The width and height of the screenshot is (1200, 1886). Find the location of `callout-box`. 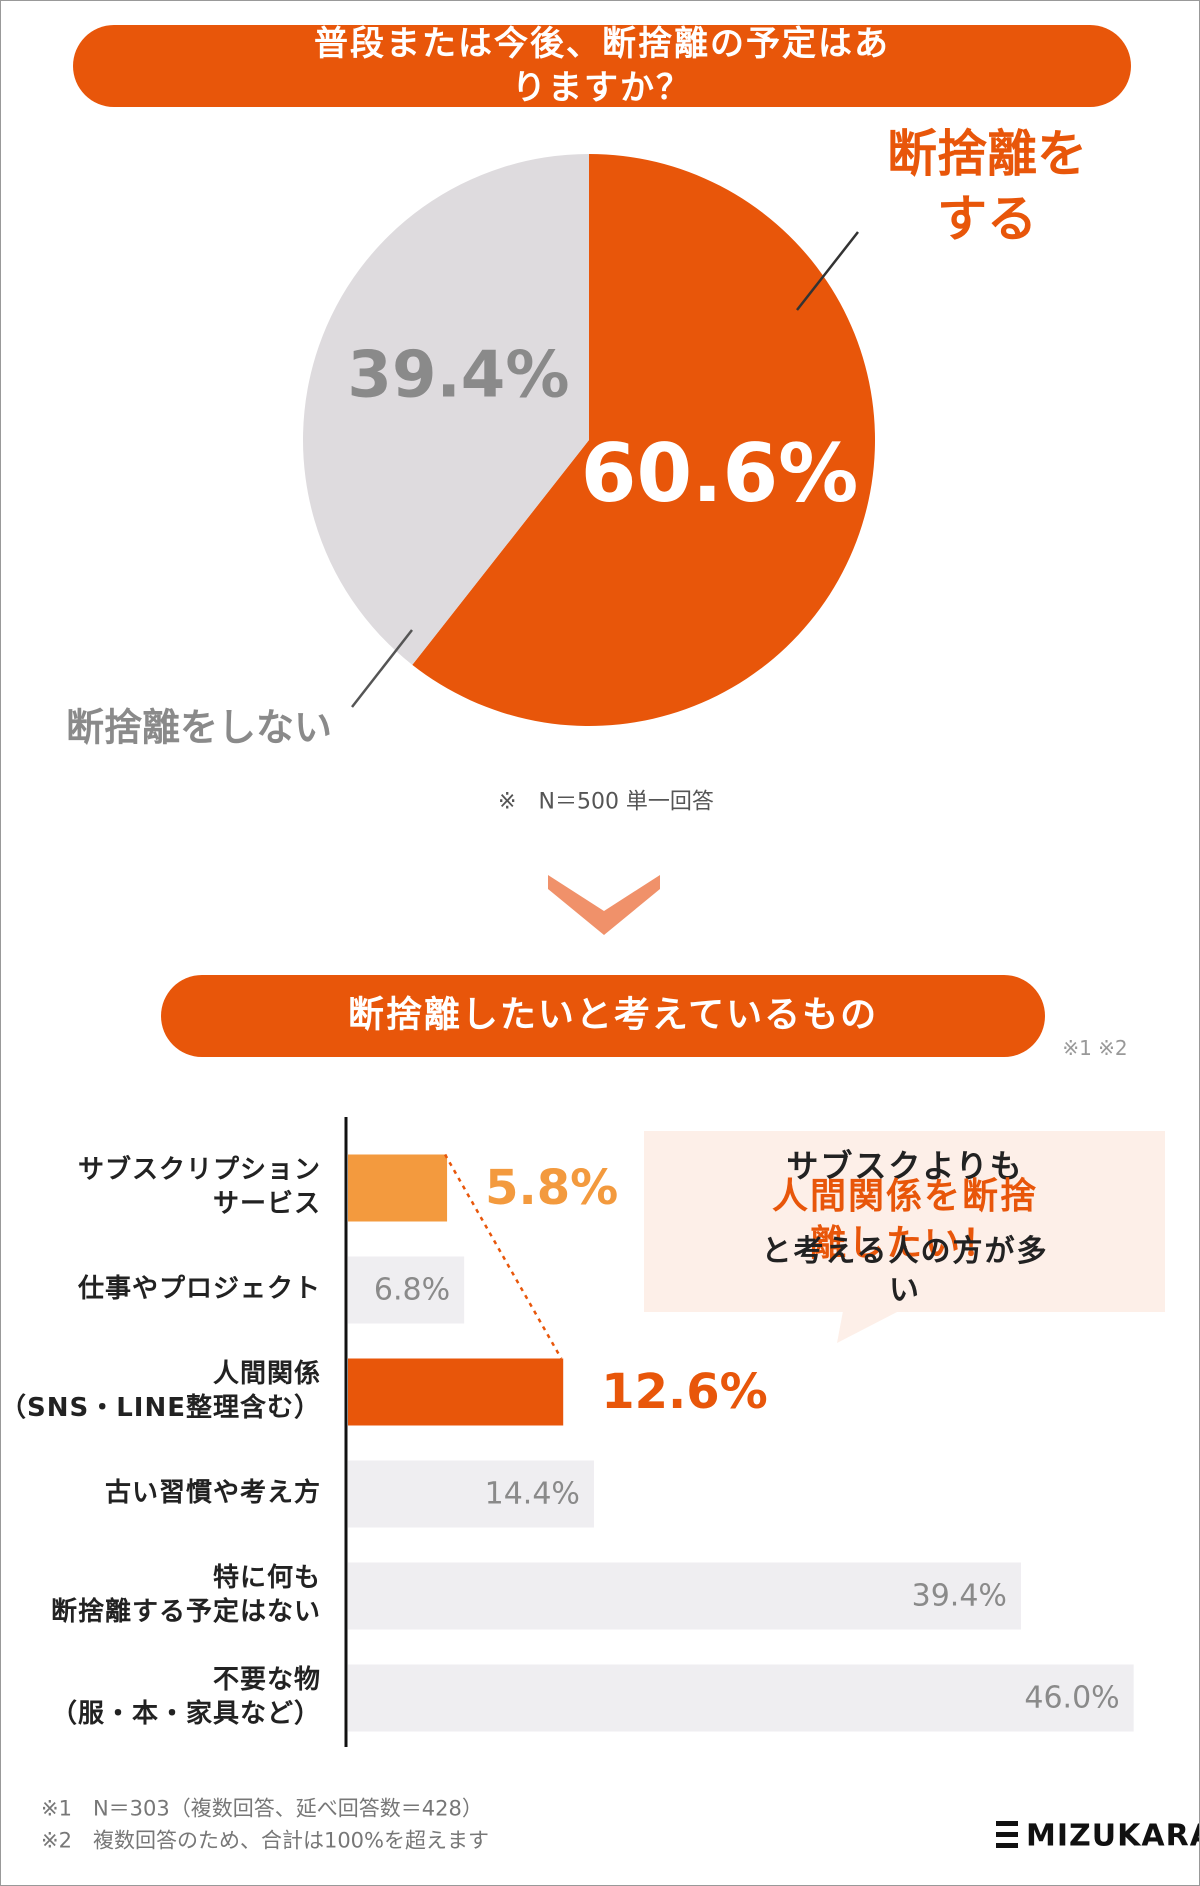

callout-box is located at coordinates (904, 1221).